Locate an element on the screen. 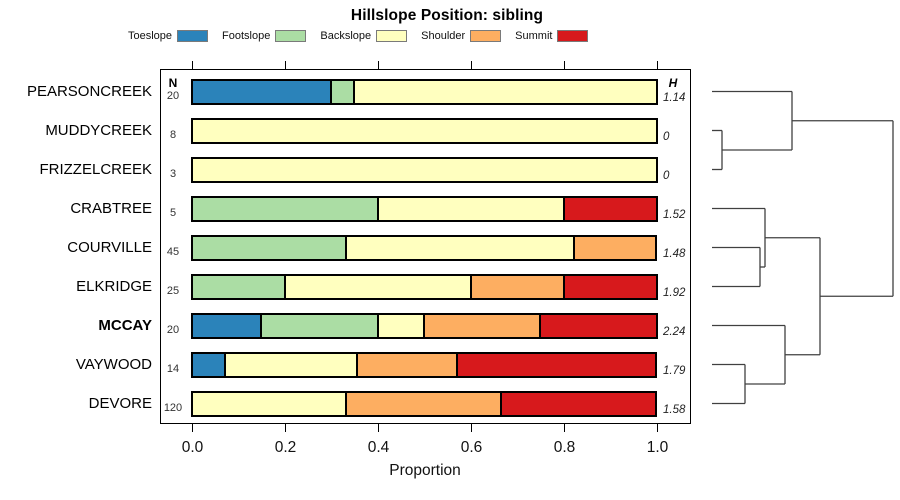  legend-item: Shoulder is located at coordinates (461, 35).